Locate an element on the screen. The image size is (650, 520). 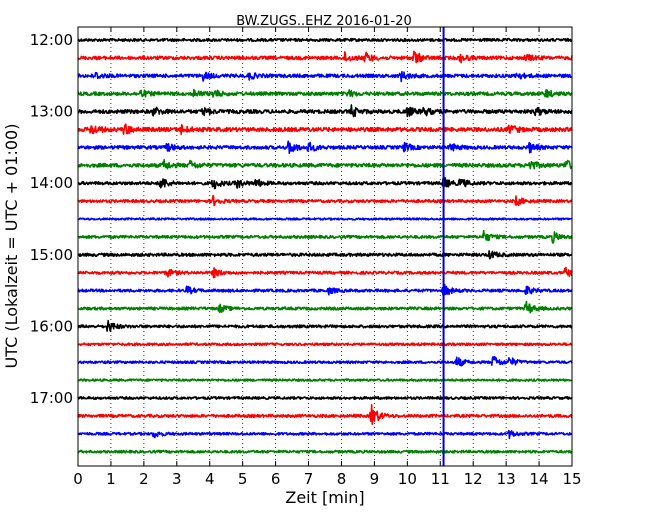
x-tick-label: 13 is located at coordinates (506, 479).